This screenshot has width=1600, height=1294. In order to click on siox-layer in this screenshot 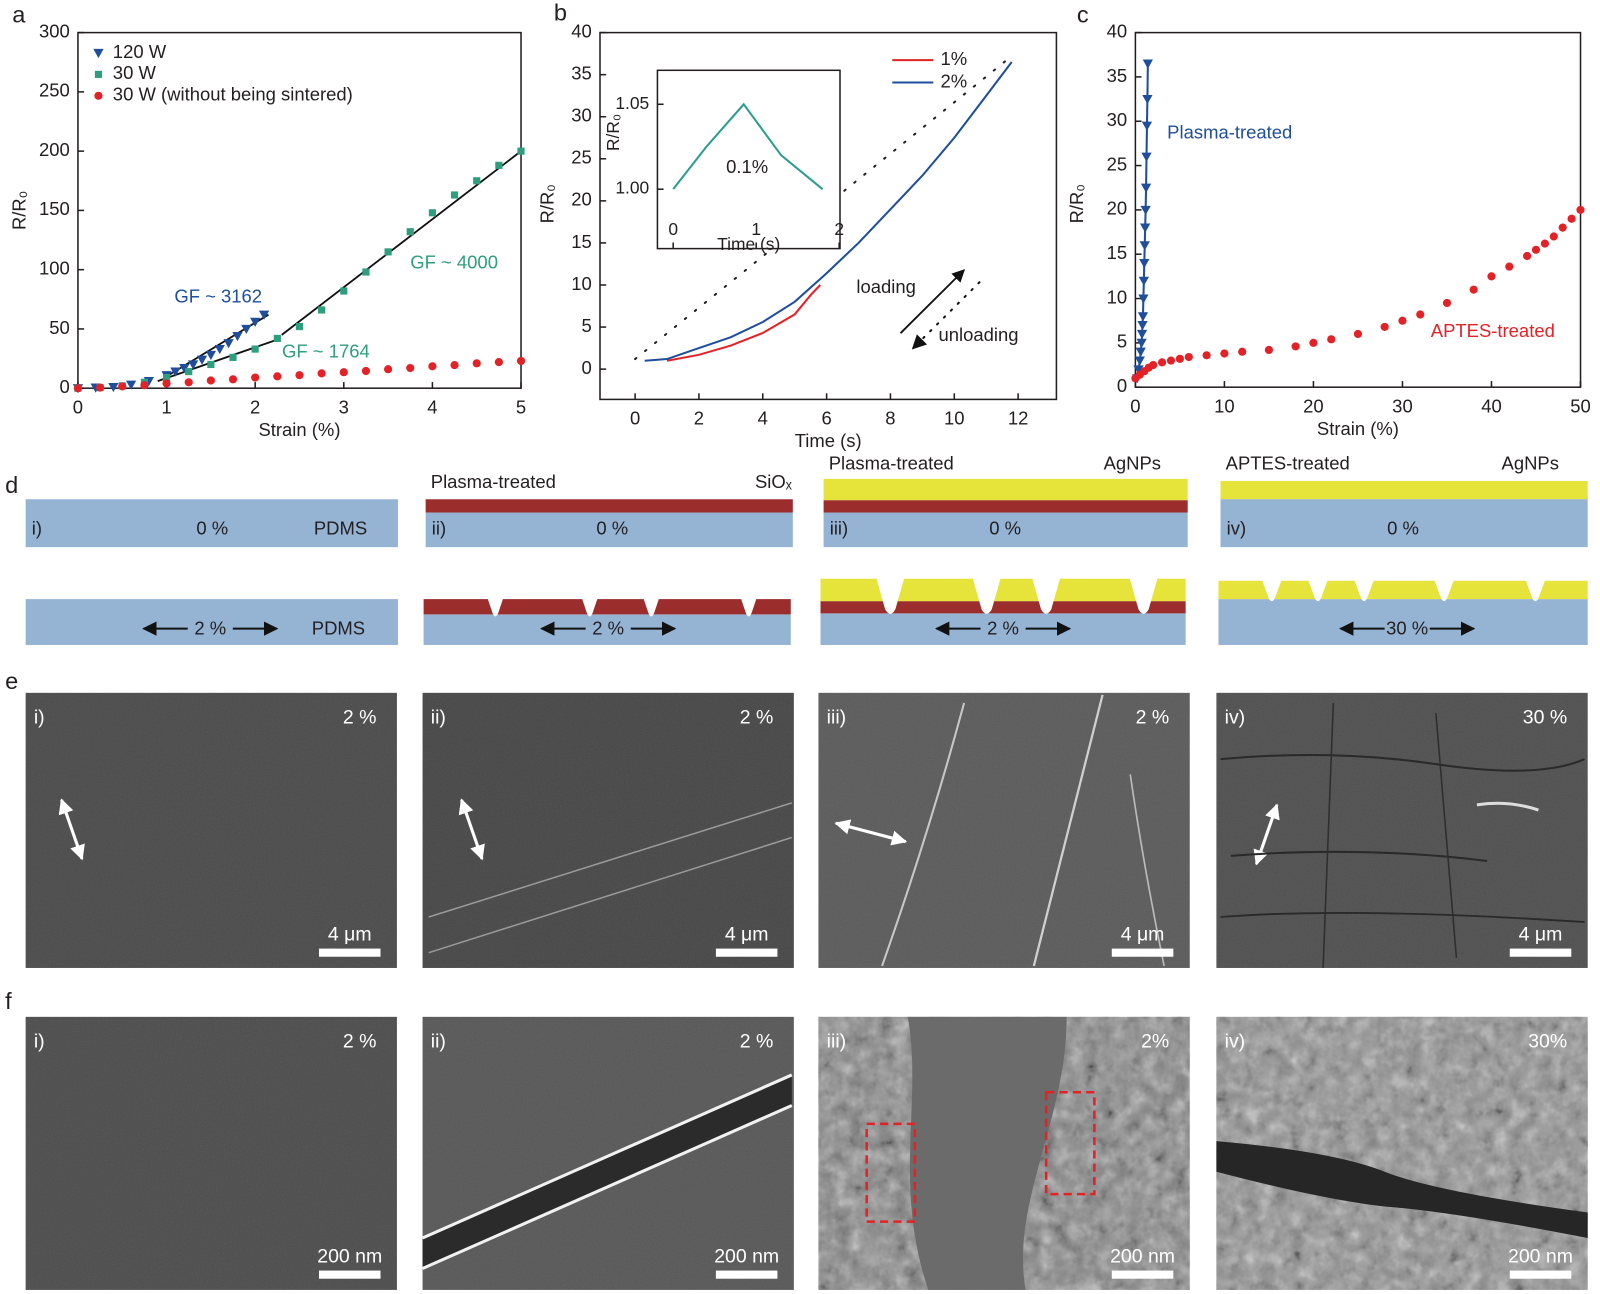, I will do `click(609, 506)`.